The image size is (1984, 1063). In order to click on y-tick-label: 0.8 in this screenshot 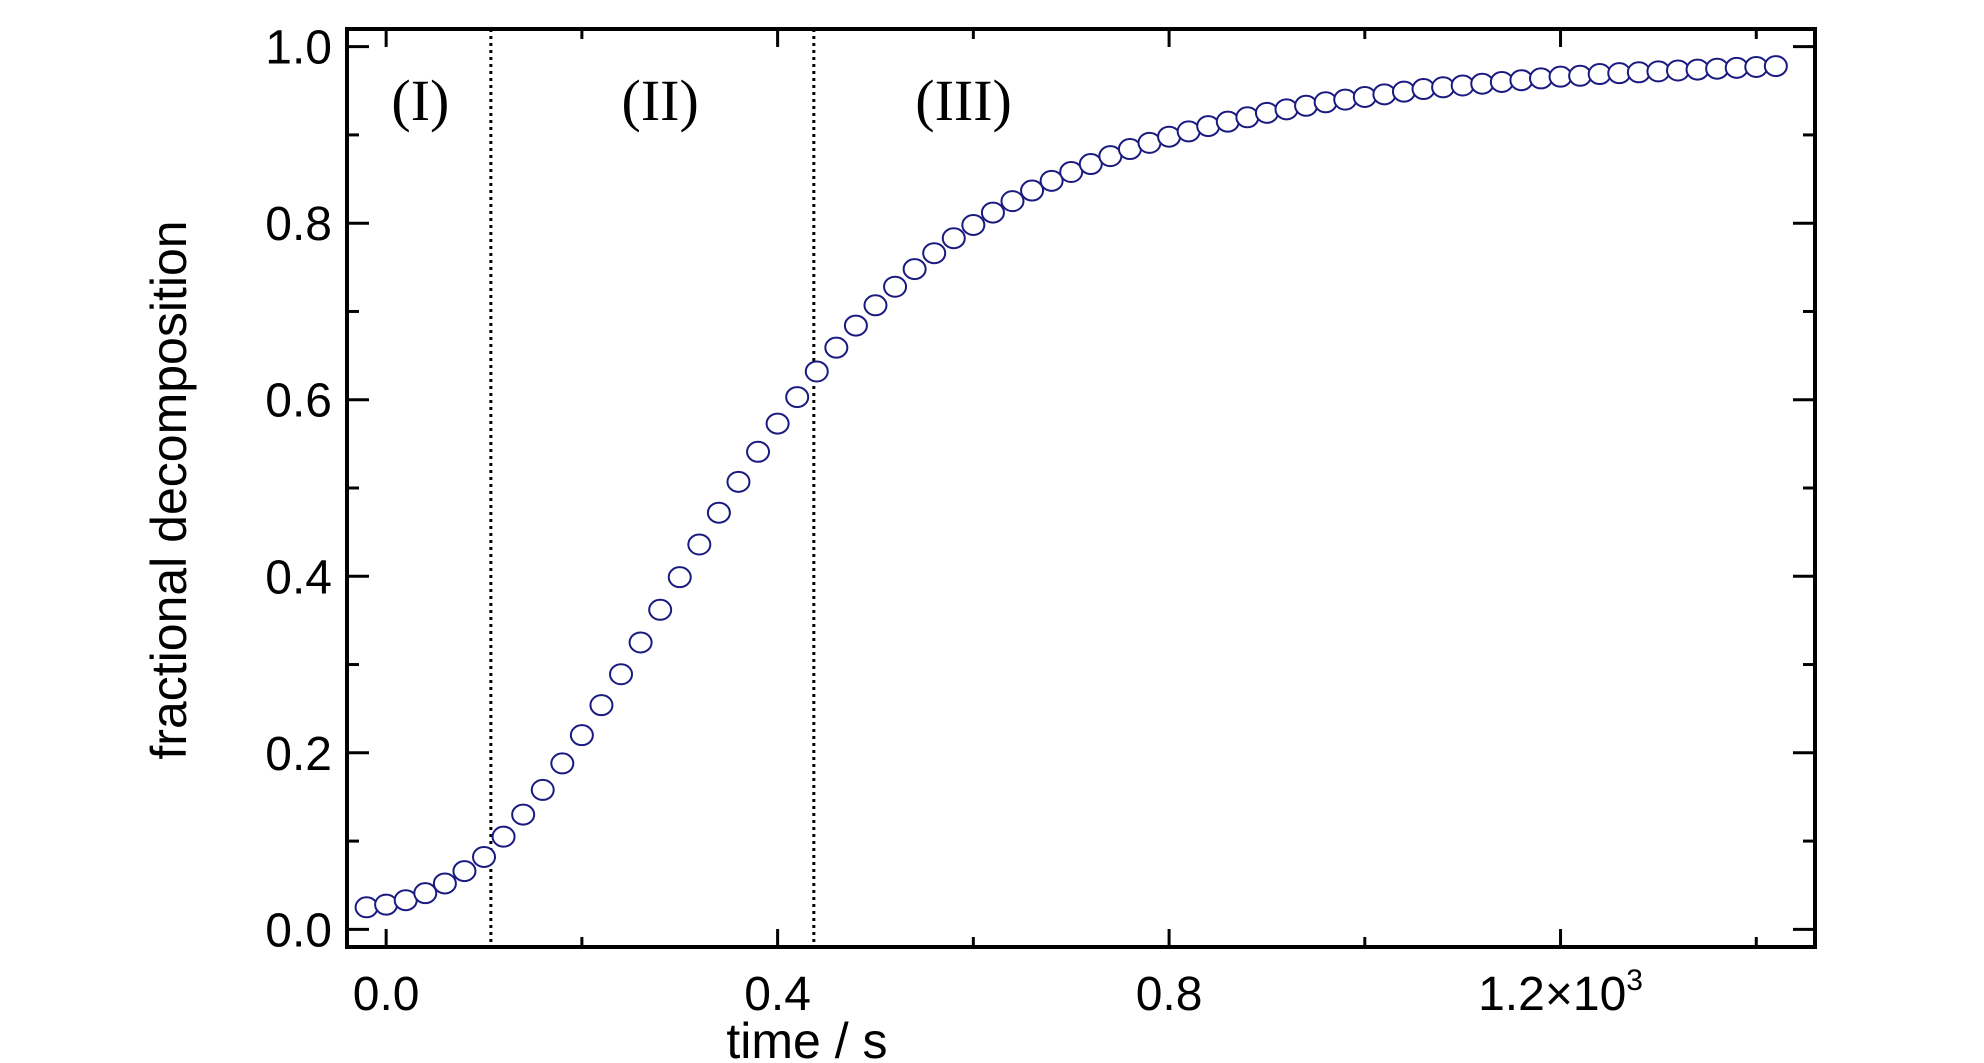, I will do `click(298, 224)`.